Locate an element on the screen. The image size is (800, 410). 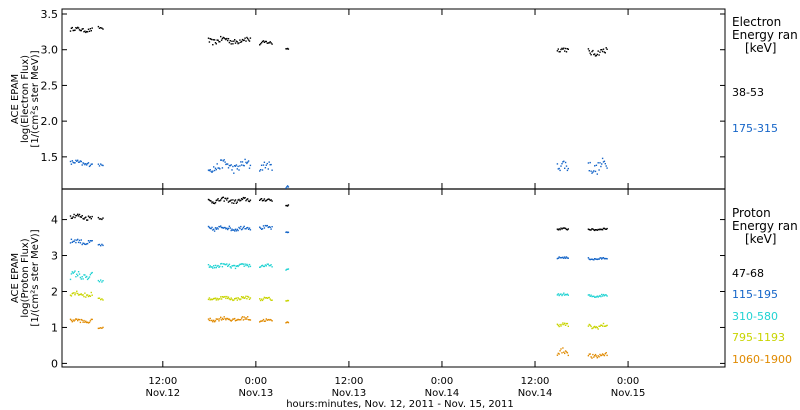
electron-ytick-label: 2.5 is located at coordinates (50, 85).